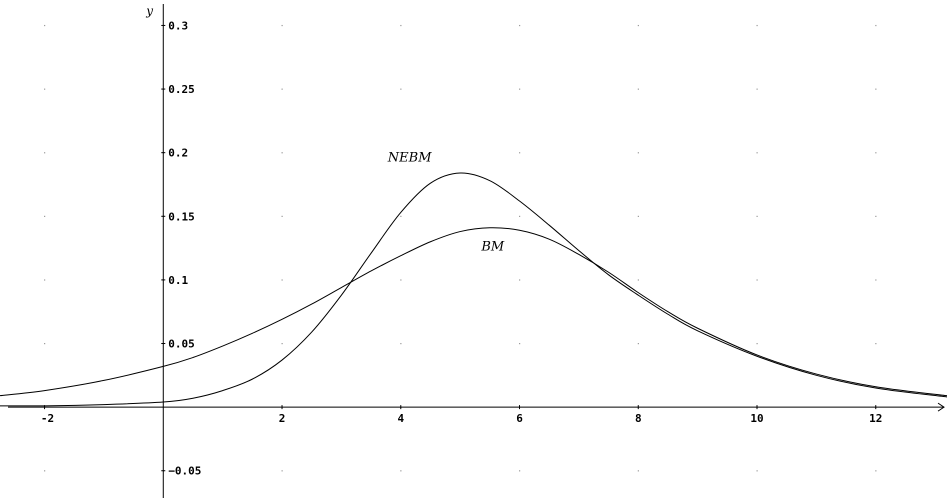 This screenshot has height=500, width=947. I want to click on x-tick-label: 2, so click(282, 418).